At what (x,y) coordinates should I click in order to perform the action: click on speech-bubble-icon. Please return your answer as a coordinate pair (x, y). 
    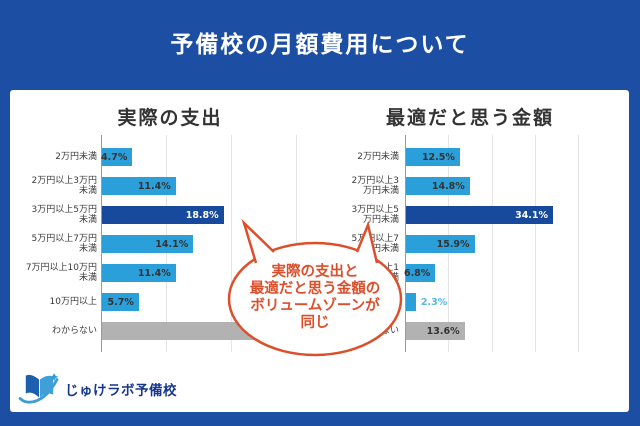
    Looking at the image, I should click on (315, 287).